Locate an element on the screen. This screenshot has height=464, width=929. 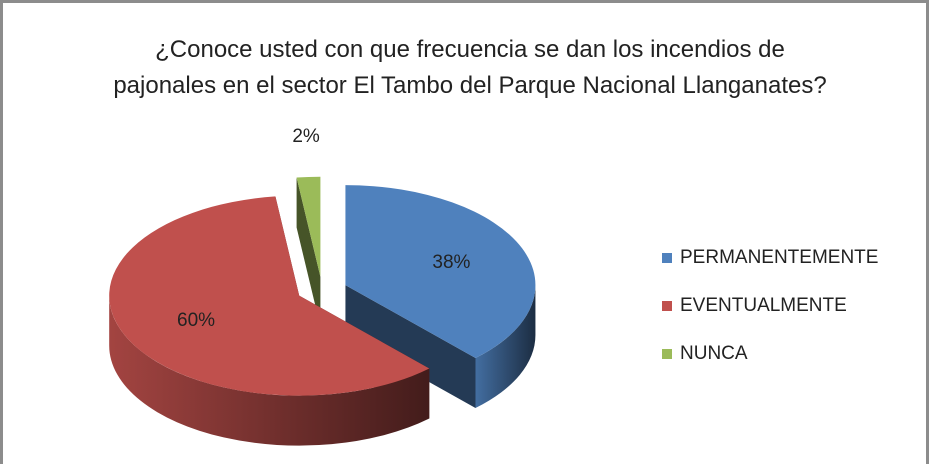
legend-label: EVENTUALMENTE is located at coordinates (763, 305).